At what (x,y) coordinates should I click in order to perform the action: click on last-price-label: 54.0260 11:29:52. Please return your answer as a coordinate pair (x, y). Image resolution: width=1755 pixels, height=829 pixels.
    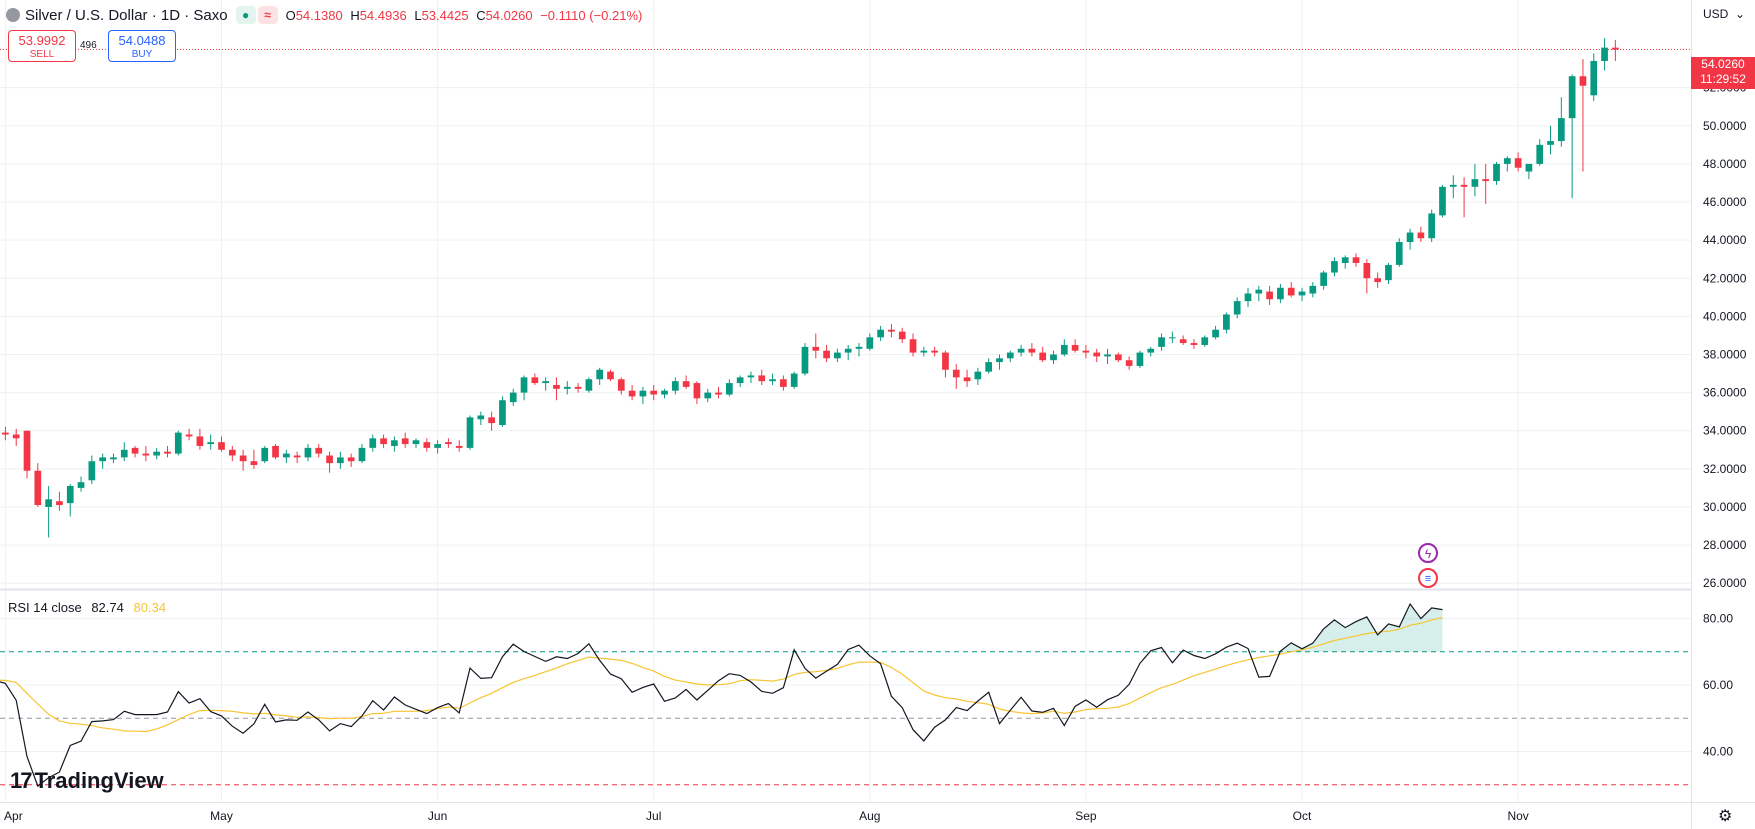
    Looking at the image, I should click on (1723, 73).